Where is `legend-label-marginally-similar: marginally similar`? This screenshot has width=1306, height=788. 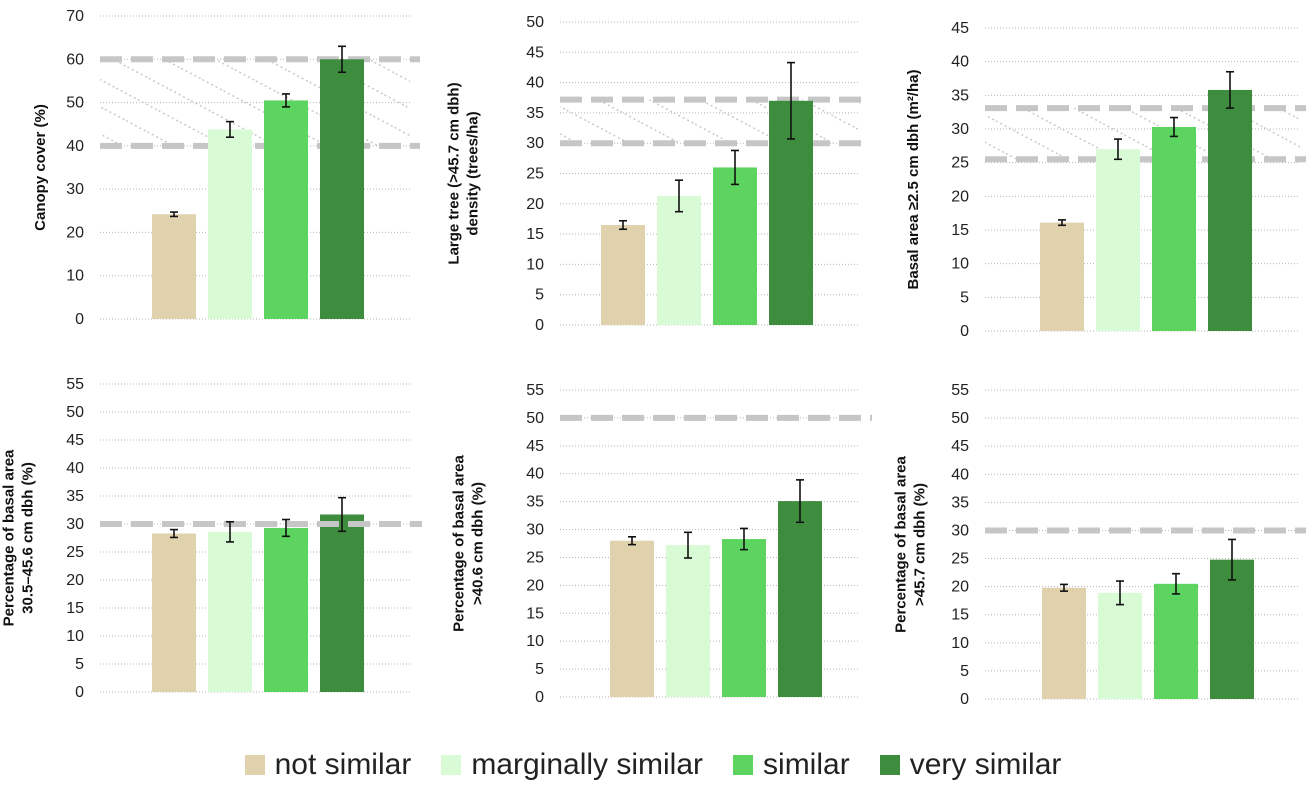 legend-label-marginally-similar: marginally similar is located at coordinates (587, 765).